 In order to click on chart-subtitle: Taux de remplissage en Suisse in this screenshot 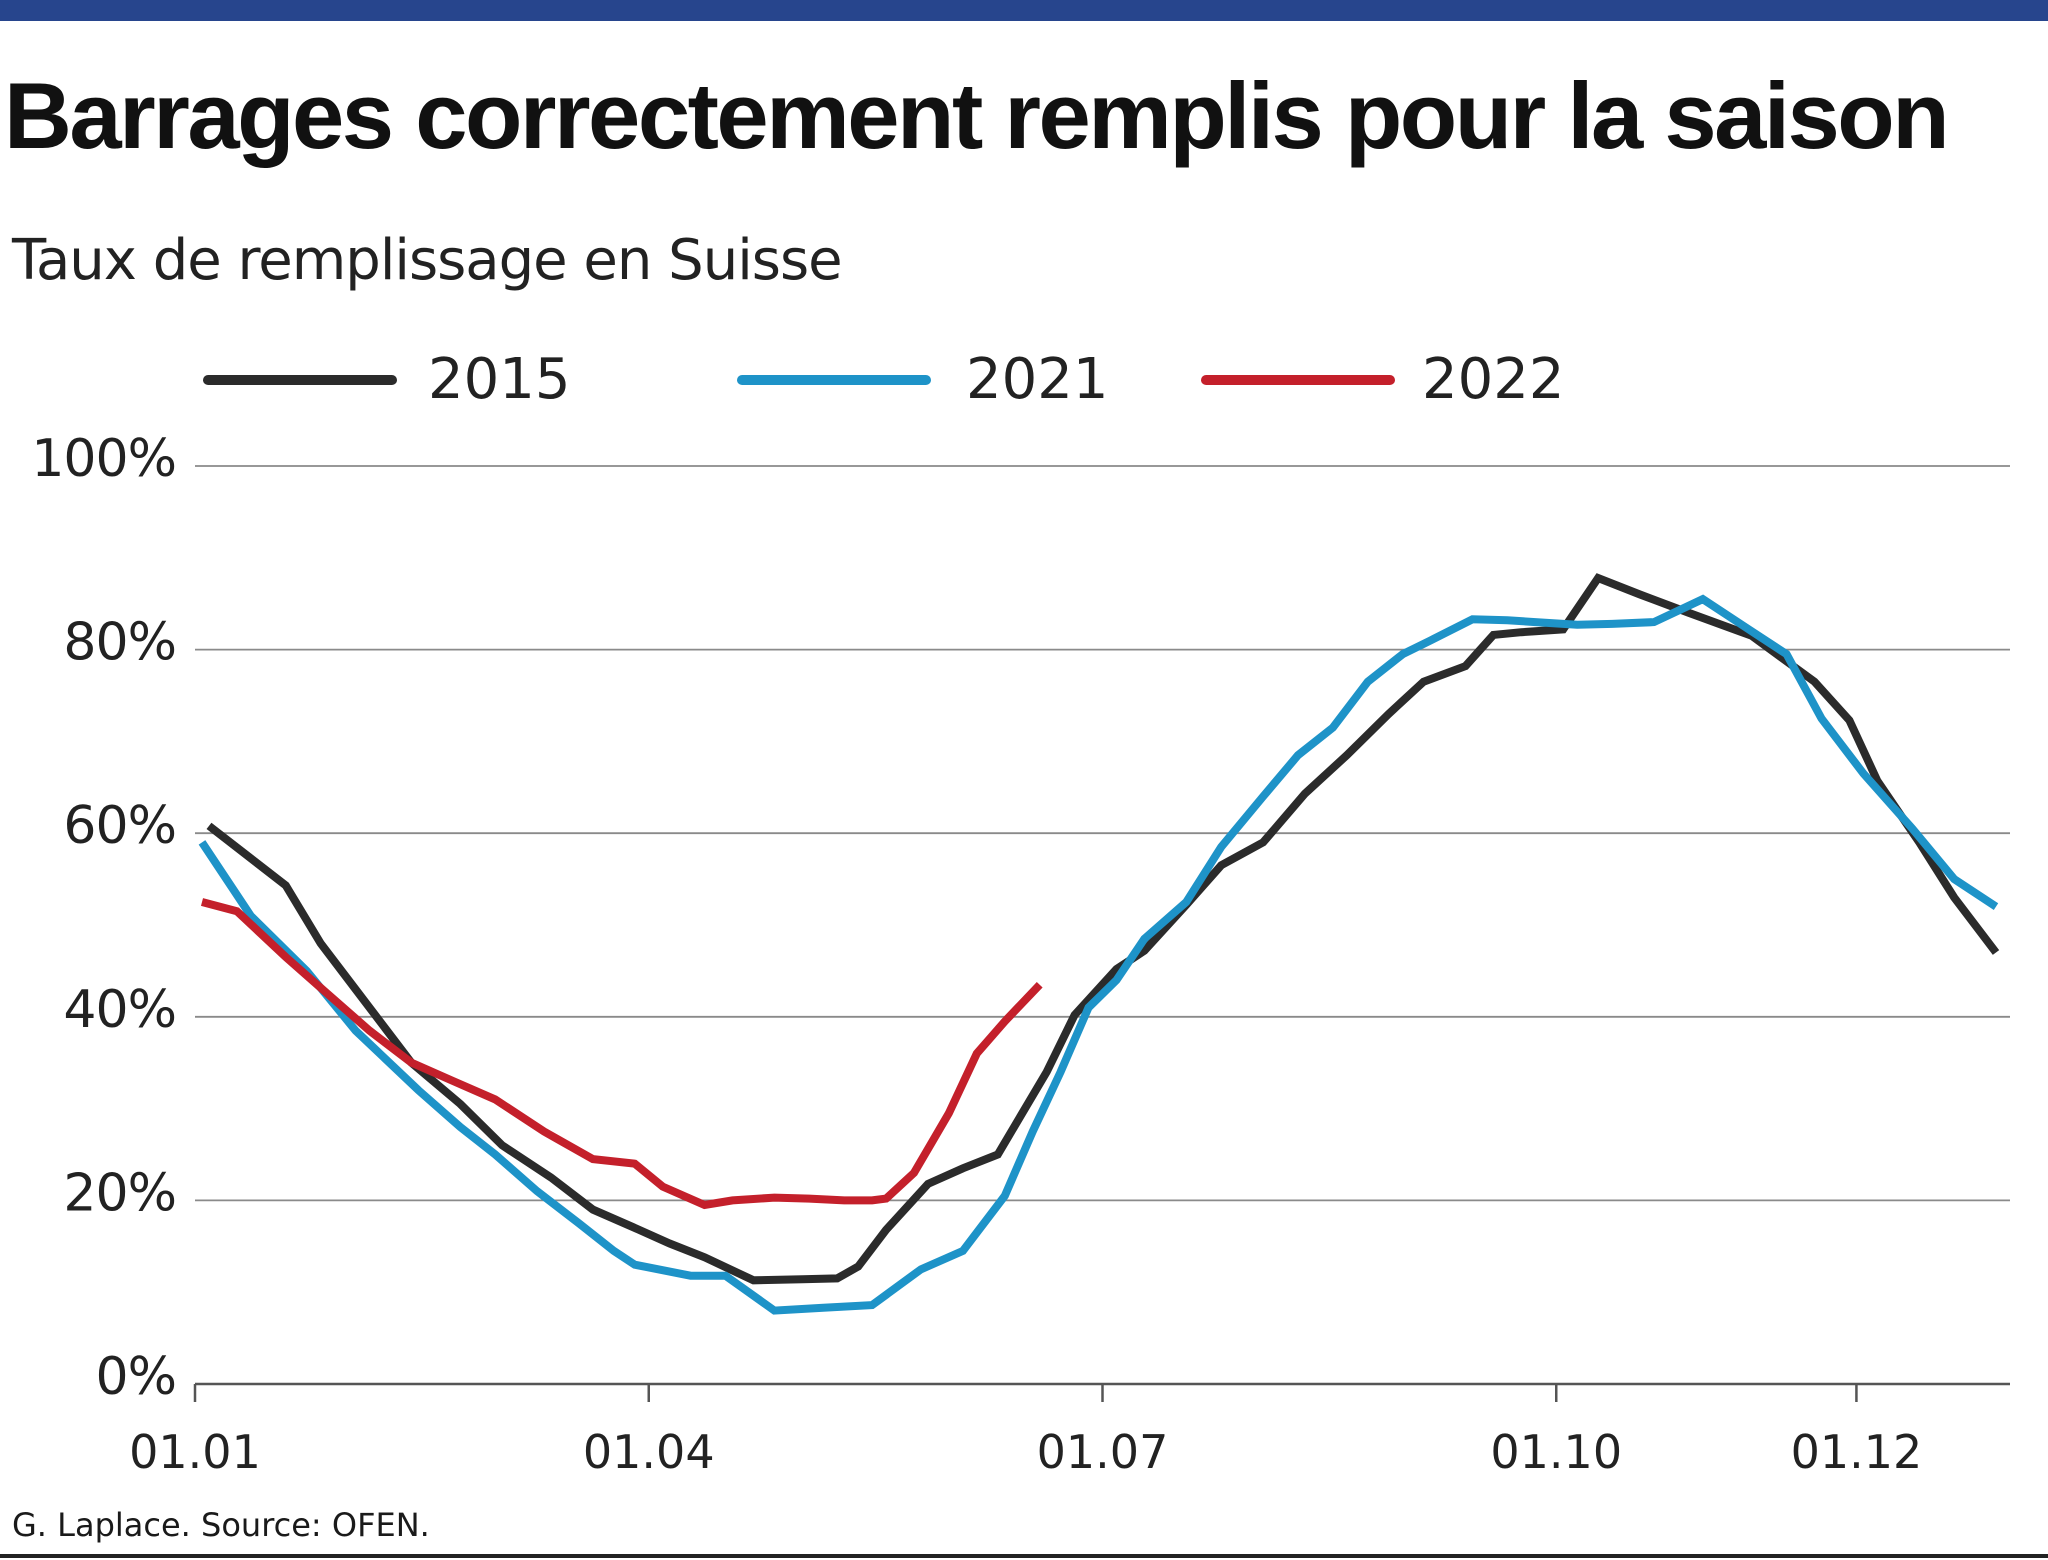, I will do `click(427, 260)`.